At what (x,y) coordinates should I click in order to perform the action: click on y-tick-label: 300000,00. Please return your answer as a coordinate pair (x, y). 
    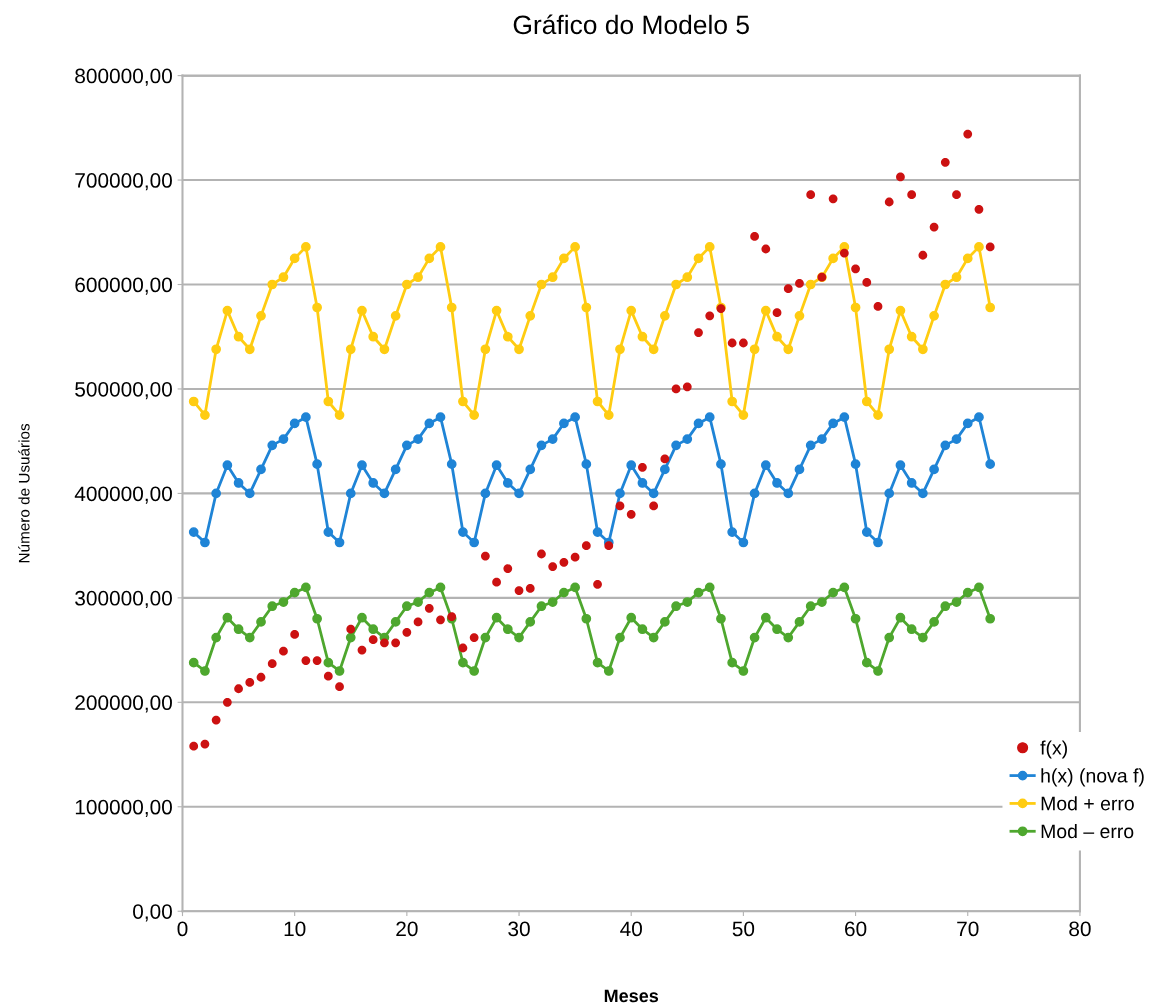
    Looking at the image, I should click on (123, 599).